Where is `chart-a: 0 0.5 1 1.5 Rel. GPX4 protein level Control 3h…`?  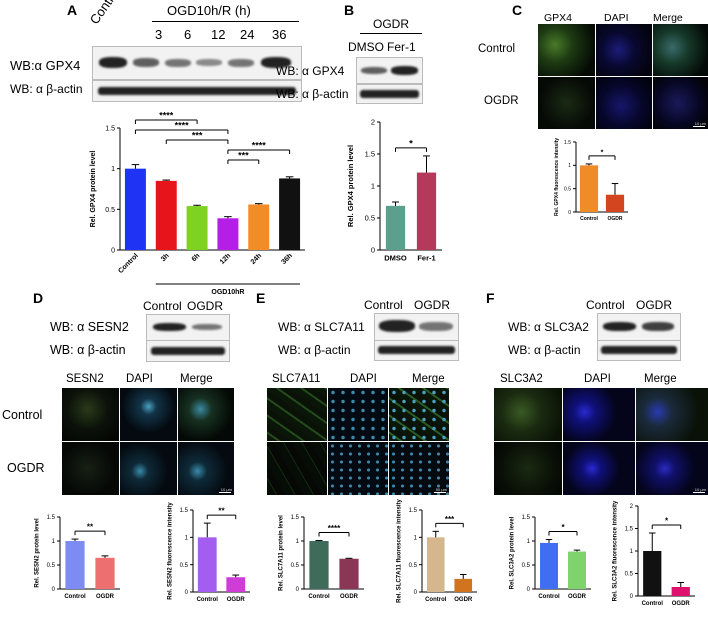 chart-a: 0 0.5 1 1.5 Rel. GPX4 protein level Control 3h… is located at coordinates (197, 203).